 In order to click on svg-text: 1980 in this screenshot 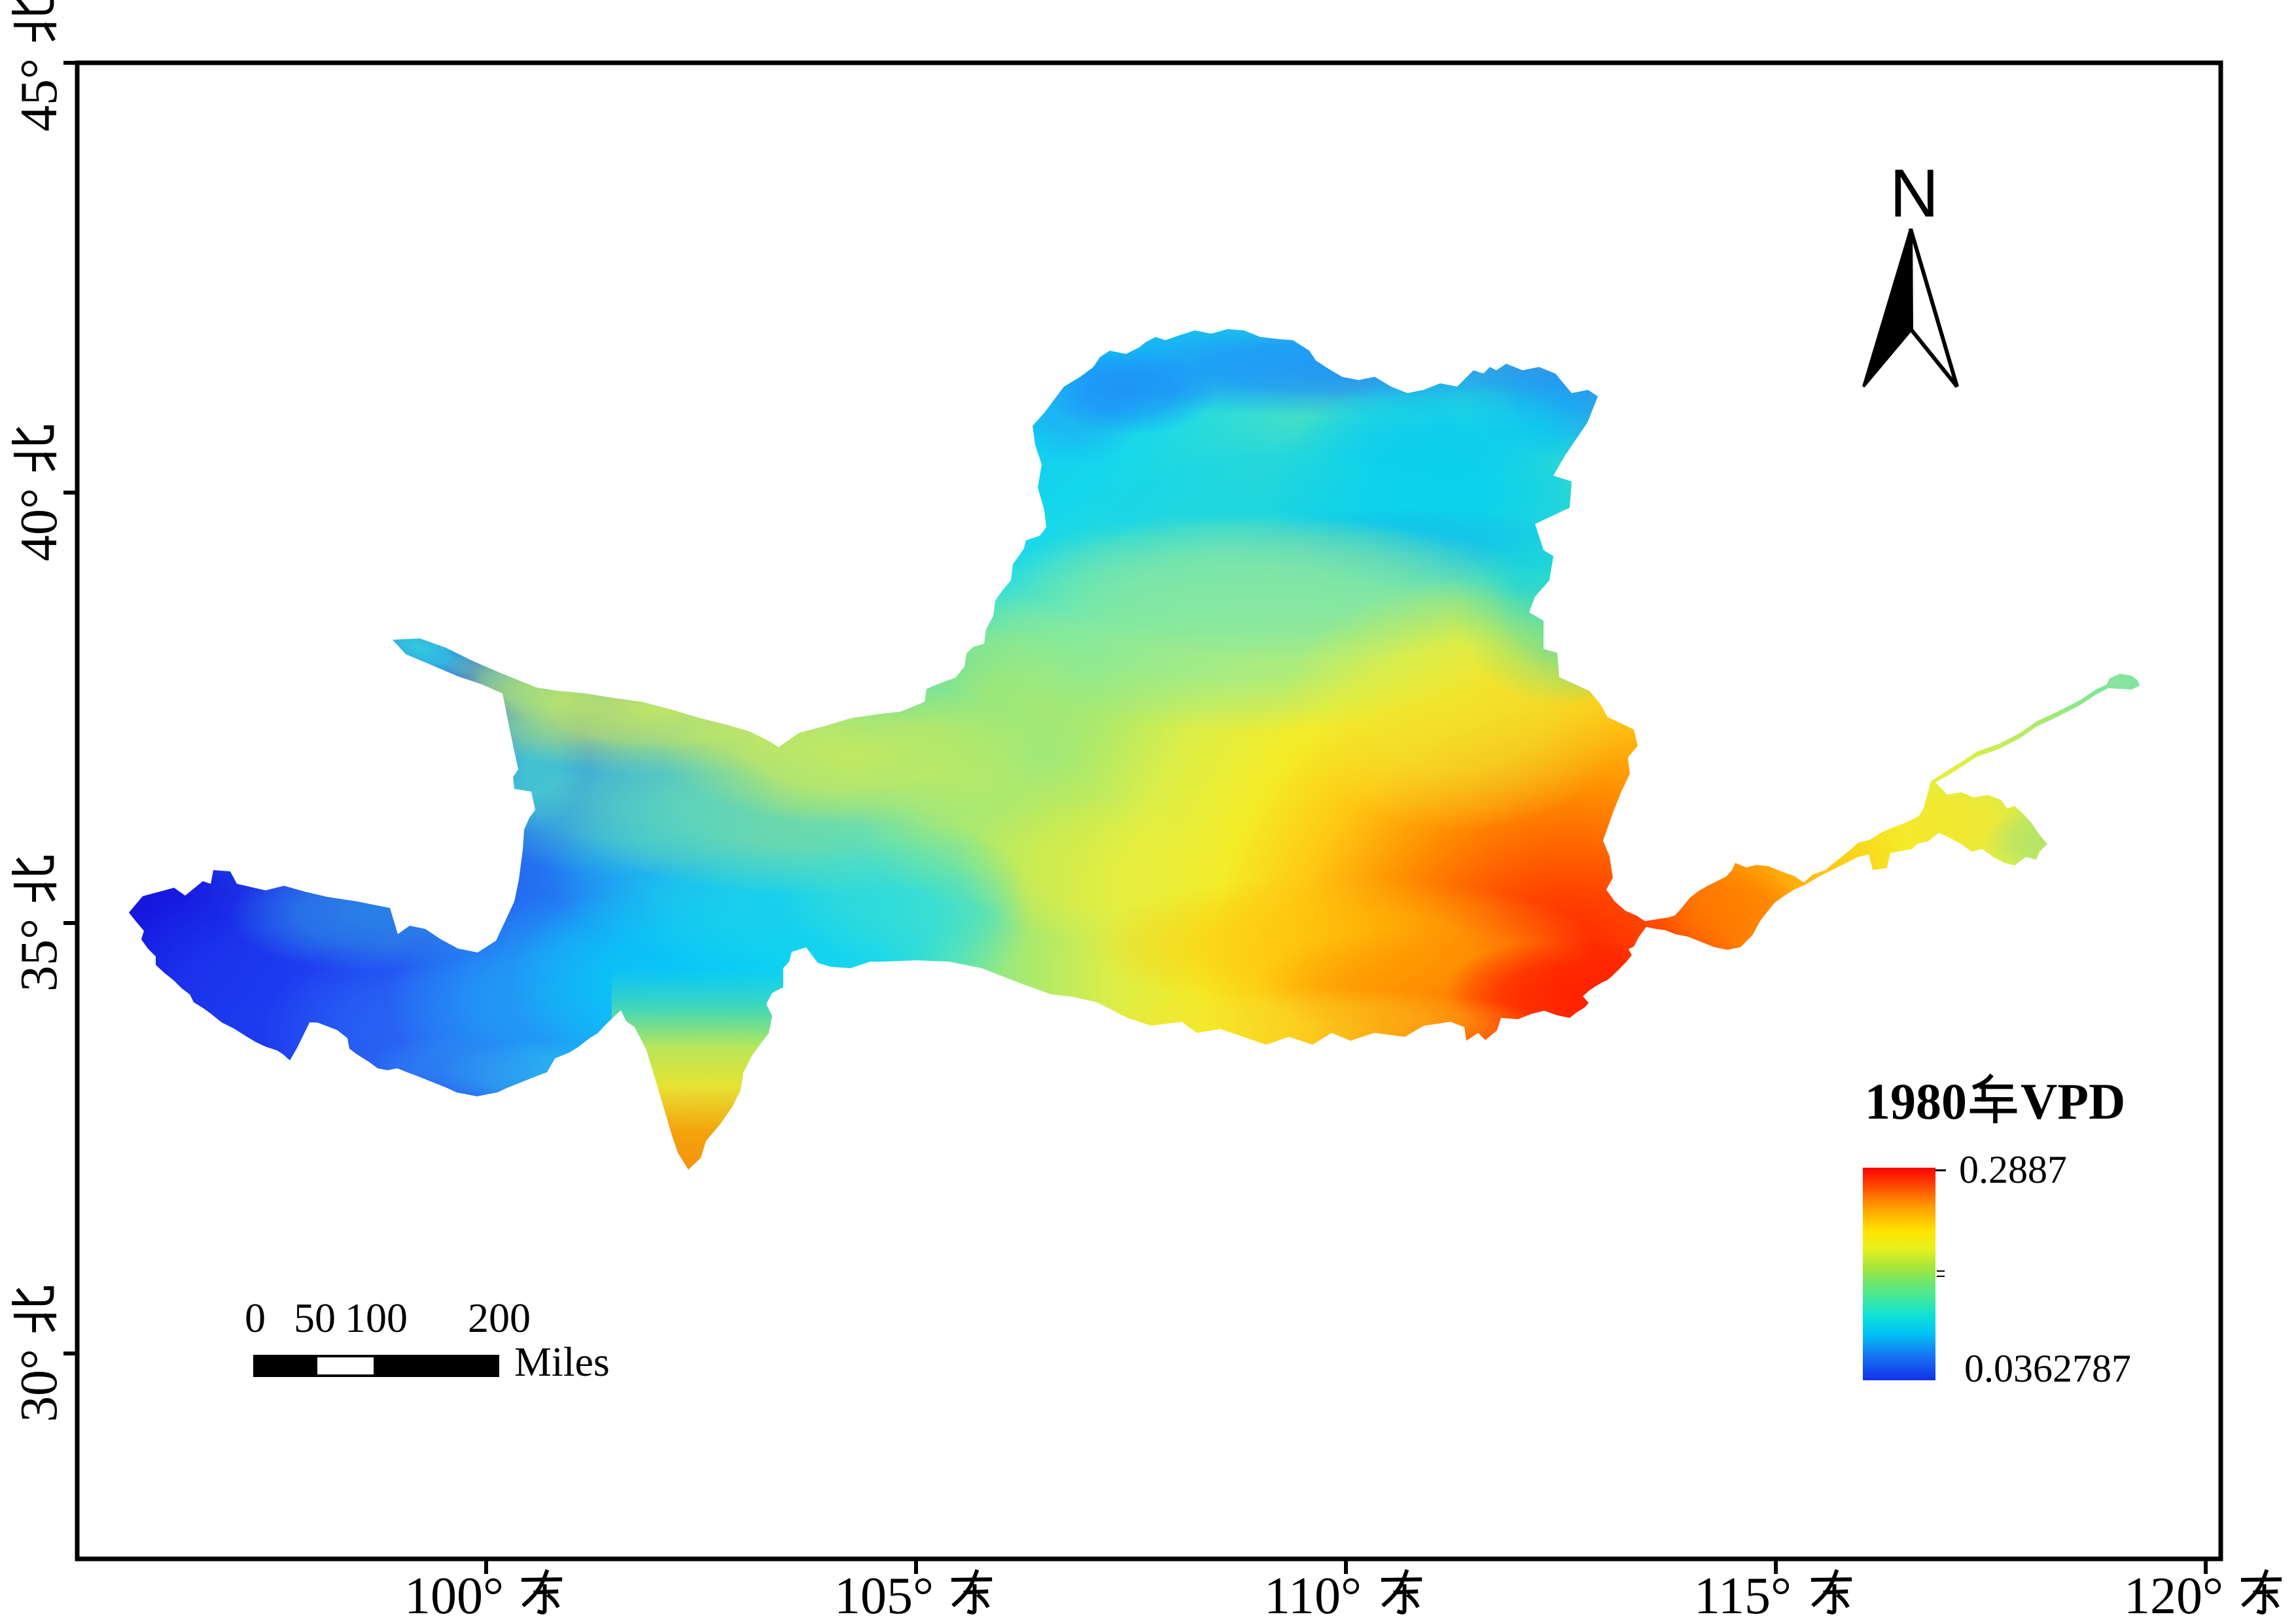, I will do `click(1916, 1102)`.